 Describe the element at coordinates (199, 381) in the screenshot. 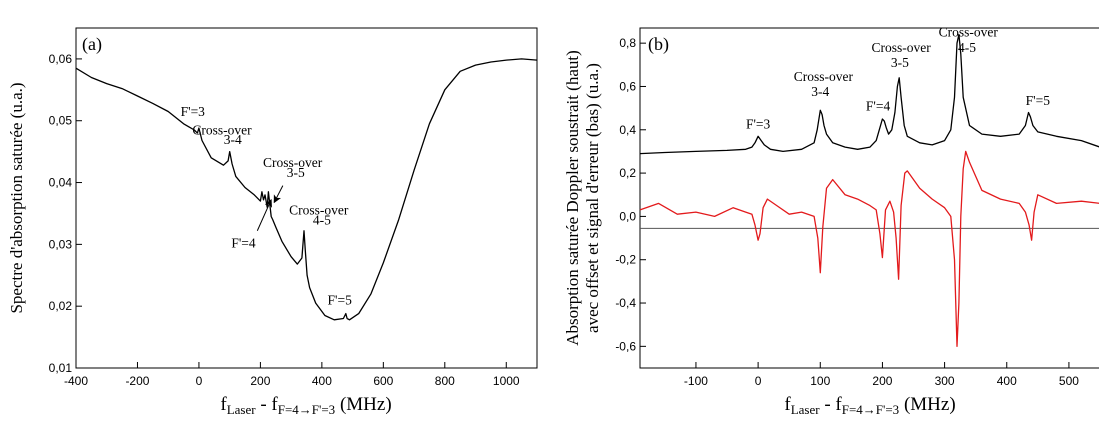

I see `a-x-tick-label: 0` at that location.